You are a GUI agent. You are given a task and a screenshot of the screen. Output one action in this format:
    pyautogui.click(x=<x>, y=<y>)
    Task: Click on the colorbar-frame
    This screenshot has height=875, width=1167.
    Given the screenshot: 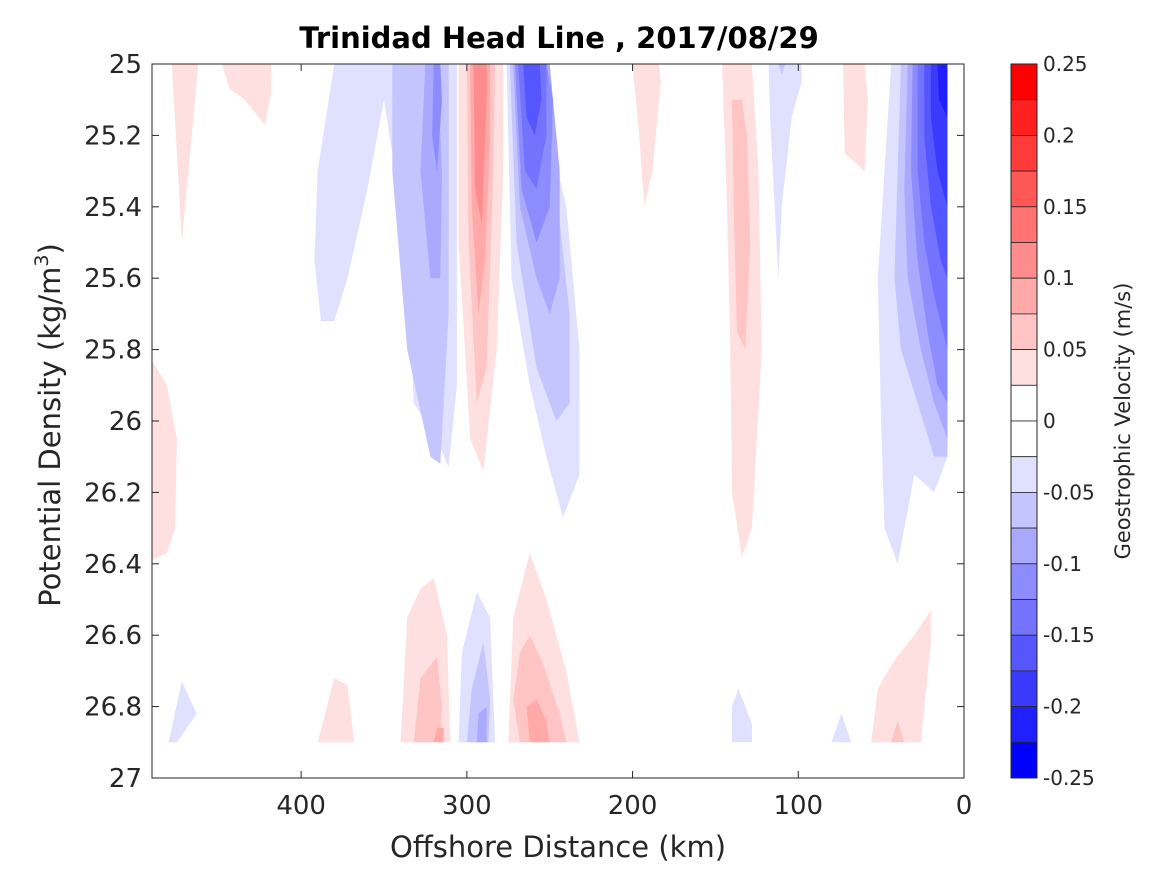 What is the action you would take?
    pyautogui.click(x=1024, y=421)
    